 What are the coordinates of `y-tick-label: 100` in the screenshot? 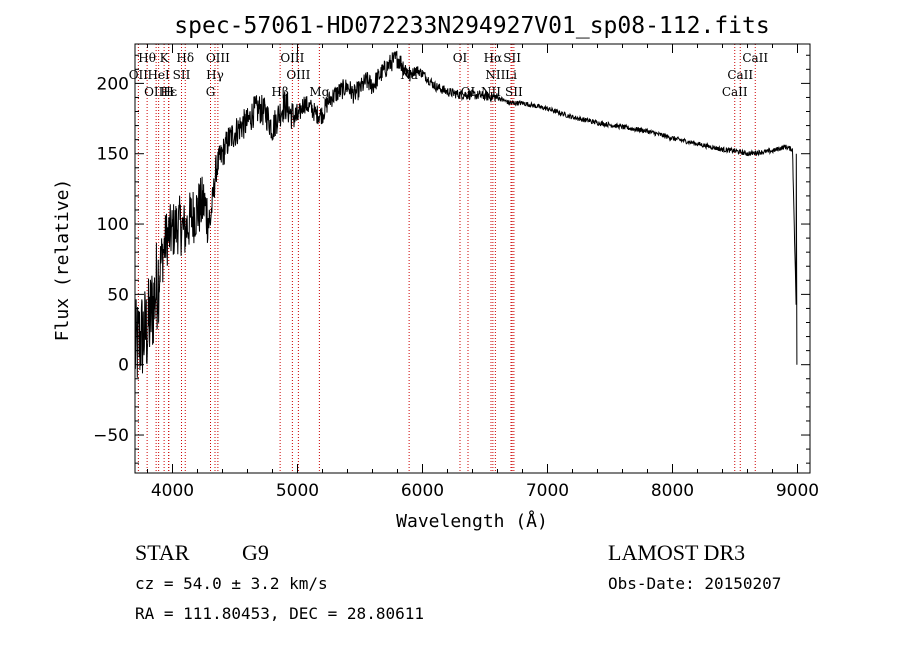 It's located at (113, 225).